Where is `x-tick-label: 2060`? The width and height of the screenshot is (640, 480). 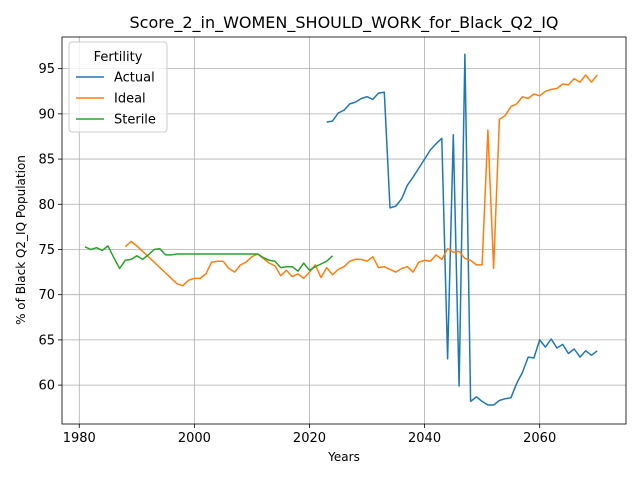 x-tick-label: 2060 is located at coordinates (539, 438).